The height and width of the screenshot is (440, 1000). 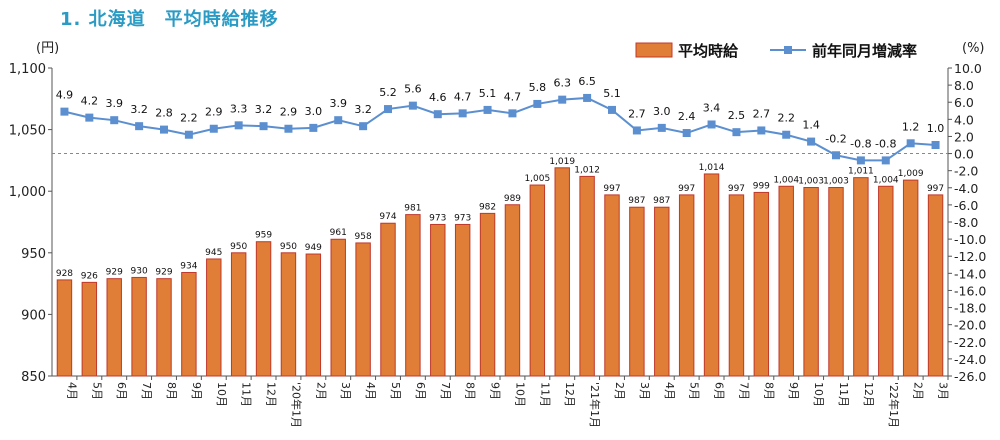 What do you see at coordinates (835, 138) in the screenshot?
I see `line-value-label: -0.2` at bounding box center [835, 138].